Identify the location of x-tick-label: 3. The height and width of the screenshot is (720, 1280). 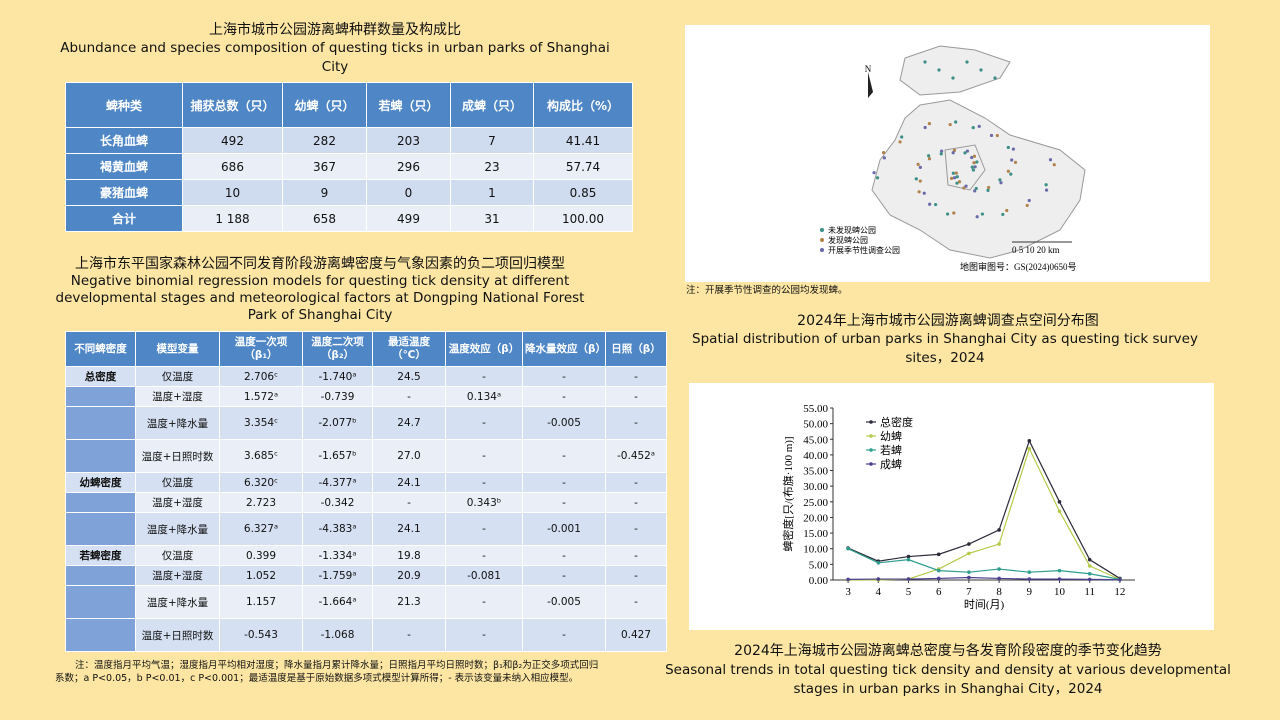
(848, 592).